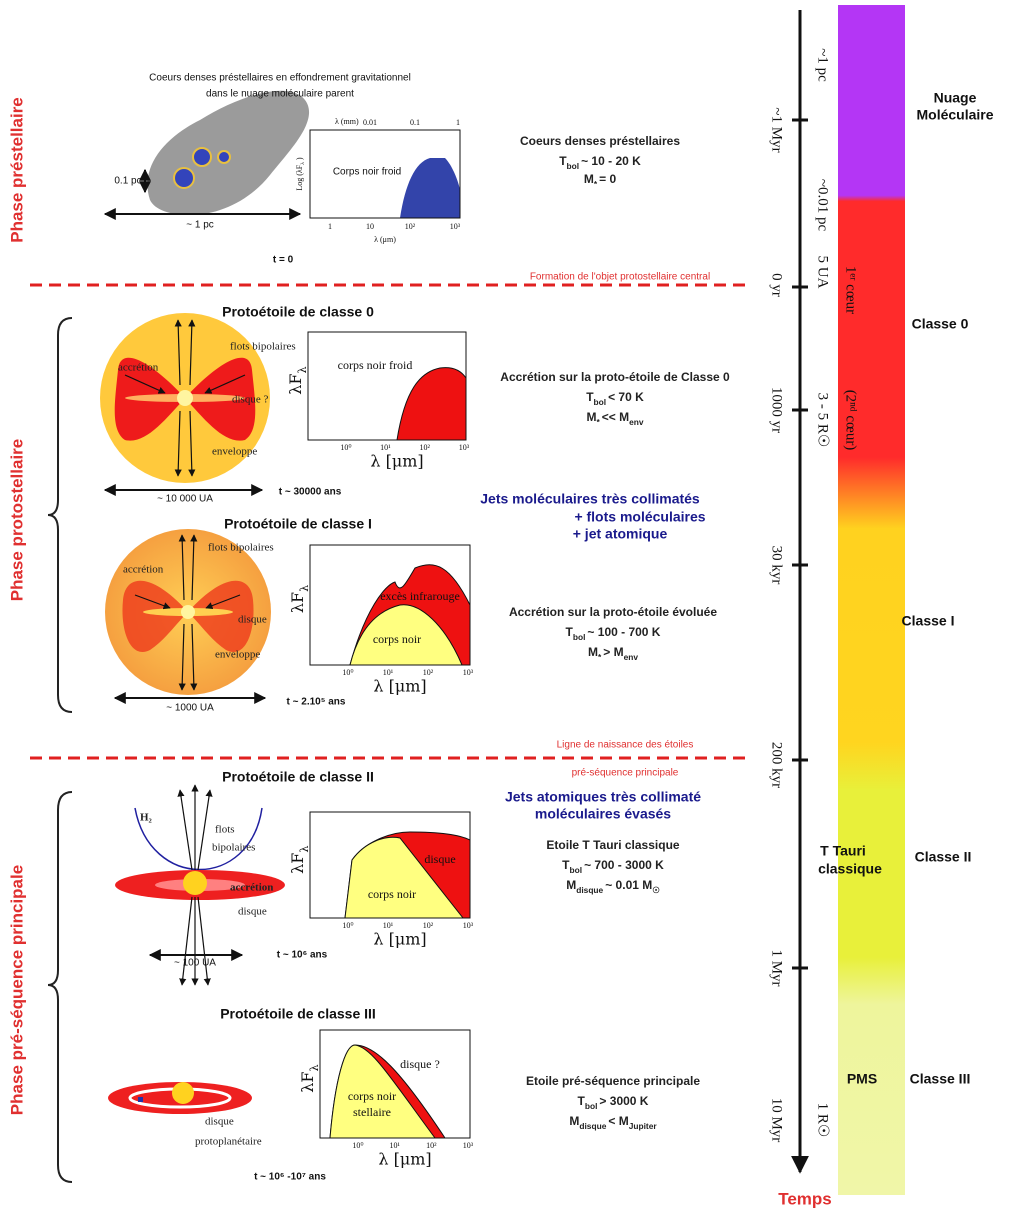 Image resolution: width=1009 pixels, height=1211 pixels. I want to click on text-part: > M, so click(613, 652).